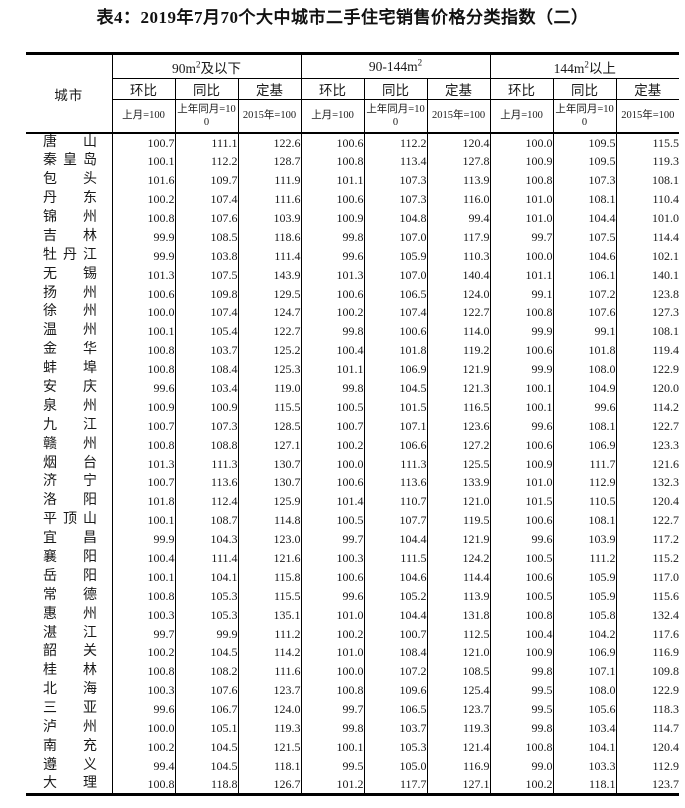 Image resolution: width=685 pixels, height=808 pixels. What do you see at coordinates (459, 577) in the screenshot?
I see `index-value: 114.4` at bounding box center [459, 577].